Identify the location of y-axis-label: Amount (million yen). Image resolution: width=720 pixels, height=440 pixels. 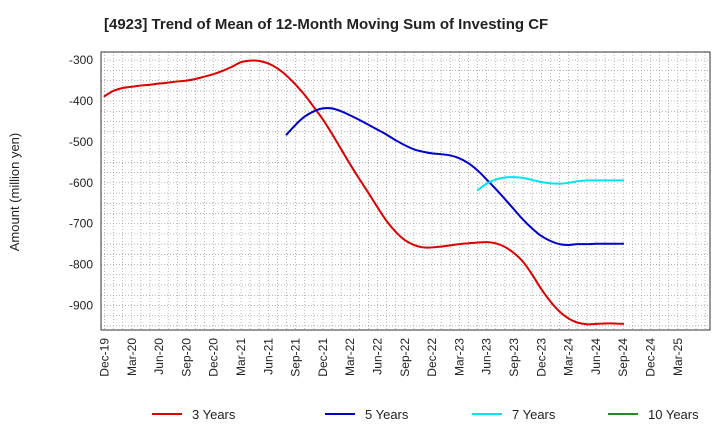
(14, 192).